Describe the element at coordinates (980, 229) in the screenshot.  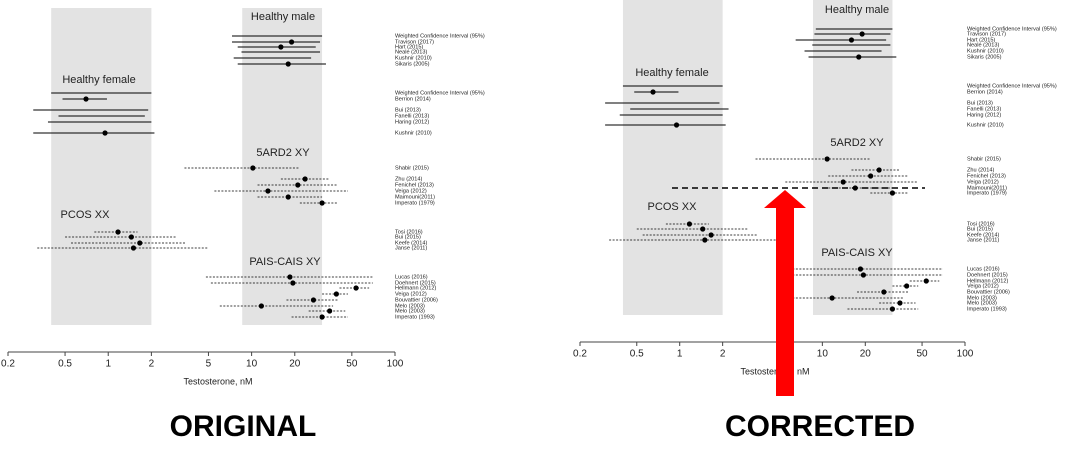
I see `study-label: Bui (2015)` at that location.